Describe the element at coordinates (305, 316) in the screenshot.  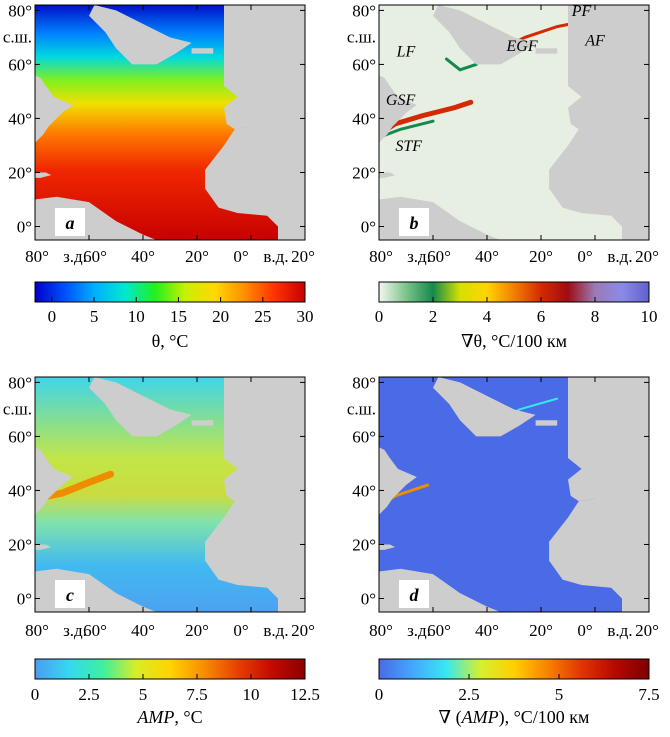
I see `colorbar-tick-label: 30` at that location.